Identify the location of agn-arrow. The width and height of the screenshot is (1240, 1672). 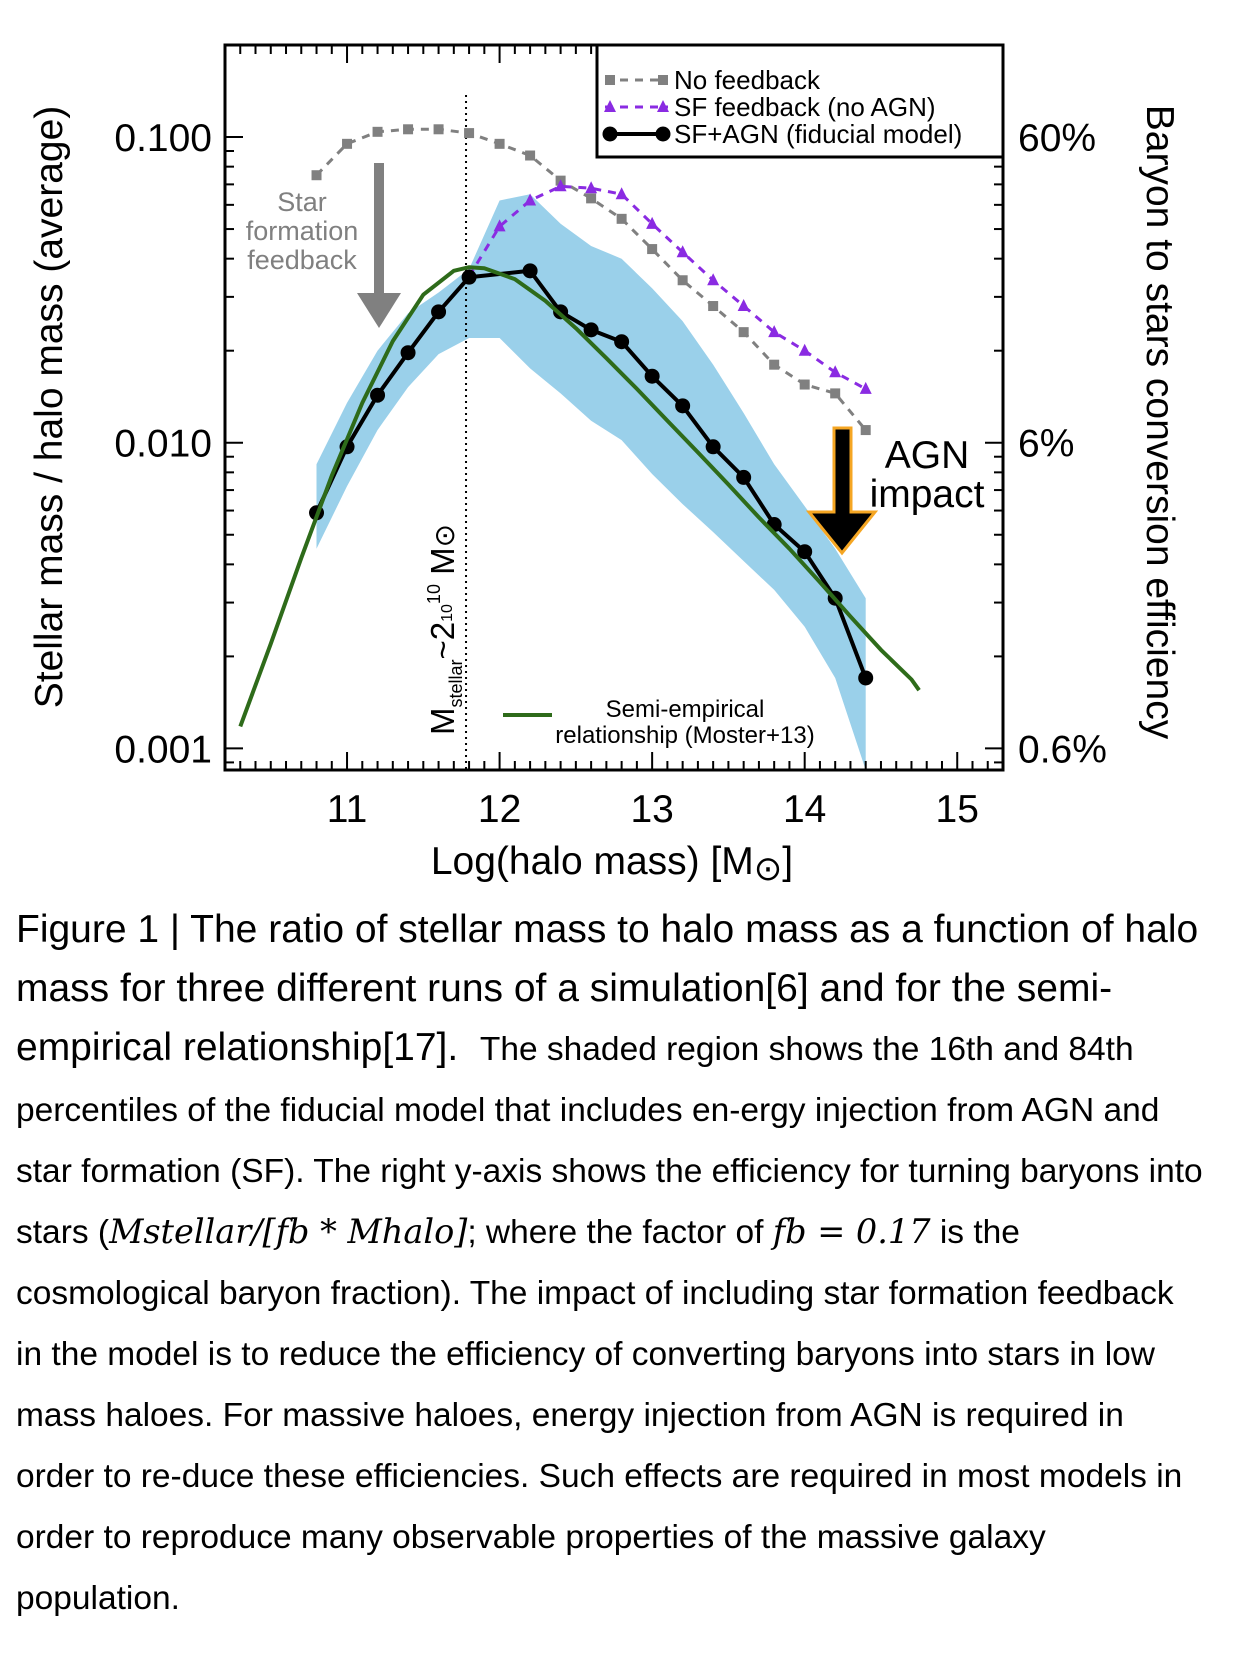
(842, 491).